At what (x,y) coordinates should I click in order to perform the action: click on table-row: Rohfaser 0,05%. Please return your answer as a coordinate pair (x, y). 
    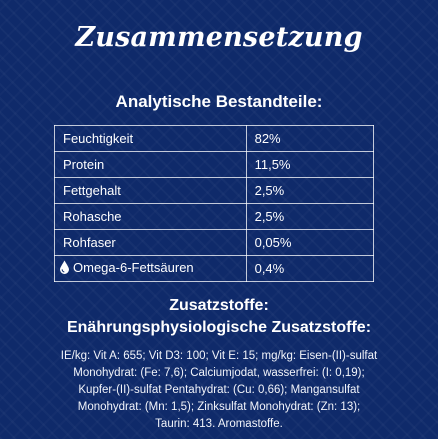
    Looking at the image, I should click on (214, 242).